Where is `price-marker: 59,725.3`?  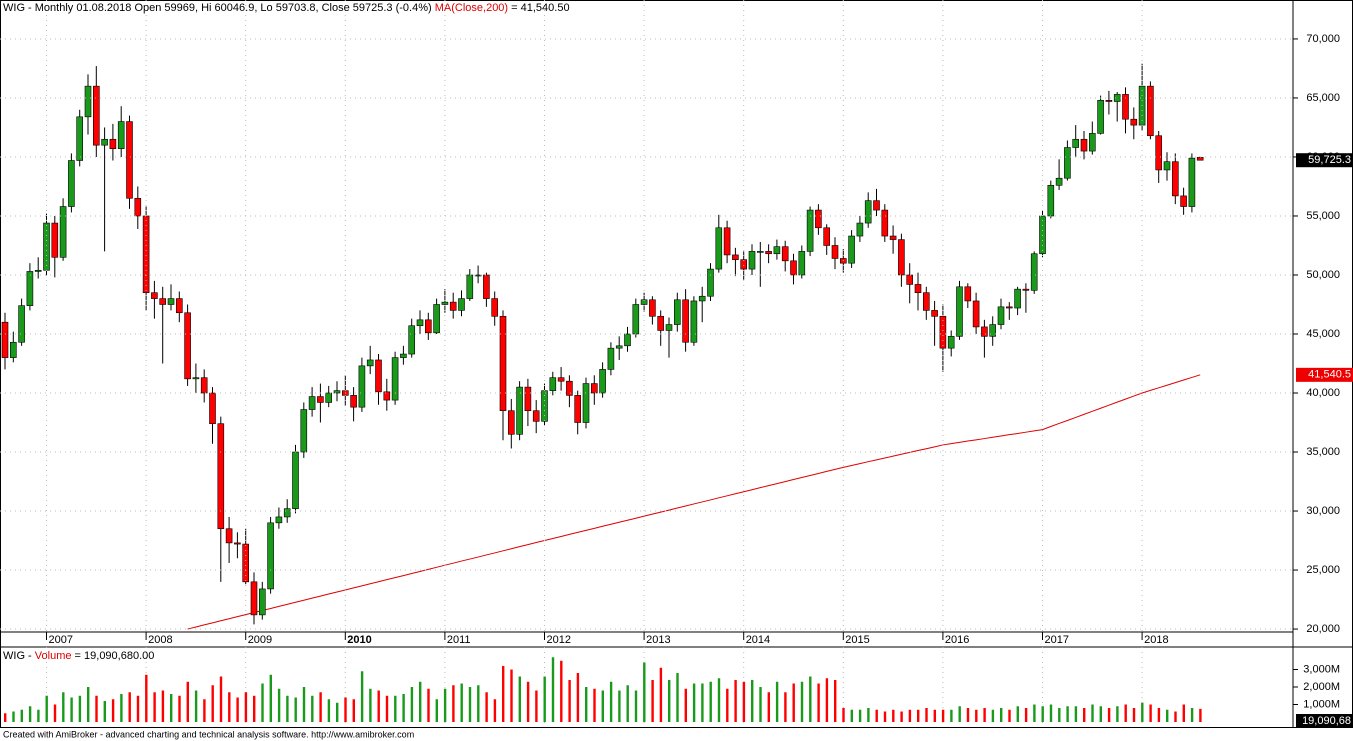 price-marker: 59,725.3 is located at coordinates (1329, 160).